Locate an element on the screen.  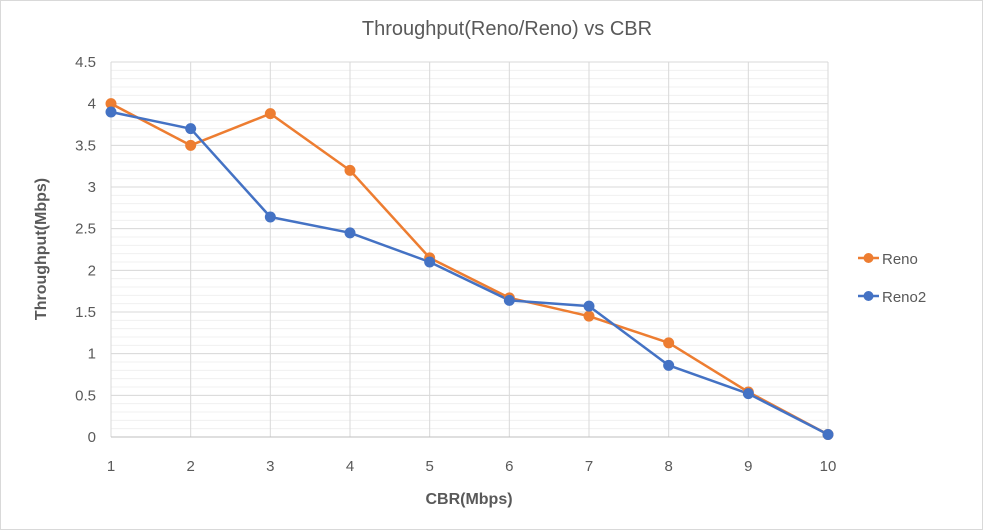
x-tick-label: 7 is located at coordinates (589, 466).